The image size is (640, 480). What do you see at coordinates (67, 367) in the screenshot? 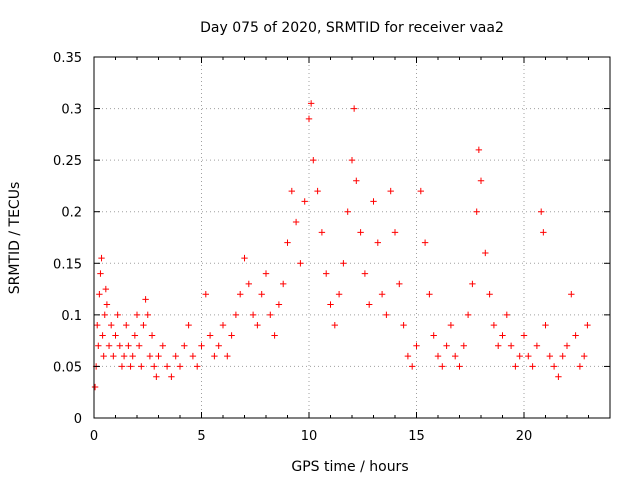
I see `y-tick-label: 0.05` at bounding box center [67, 367].